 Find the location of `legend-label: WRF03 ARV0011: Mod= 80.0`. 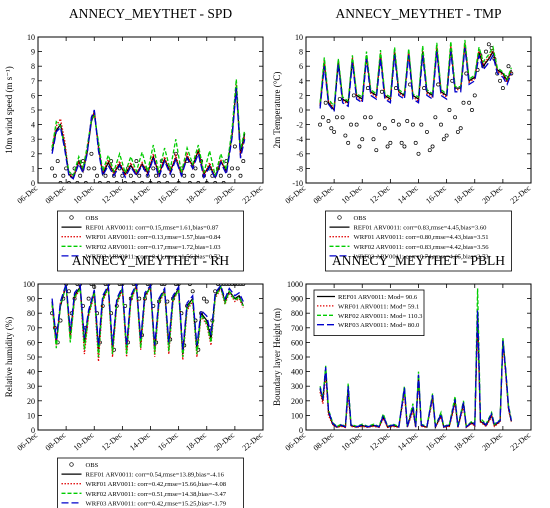

legend-label: WRF03 ARV0011: Mod= 80.0 is located at coordinates (379, 325).